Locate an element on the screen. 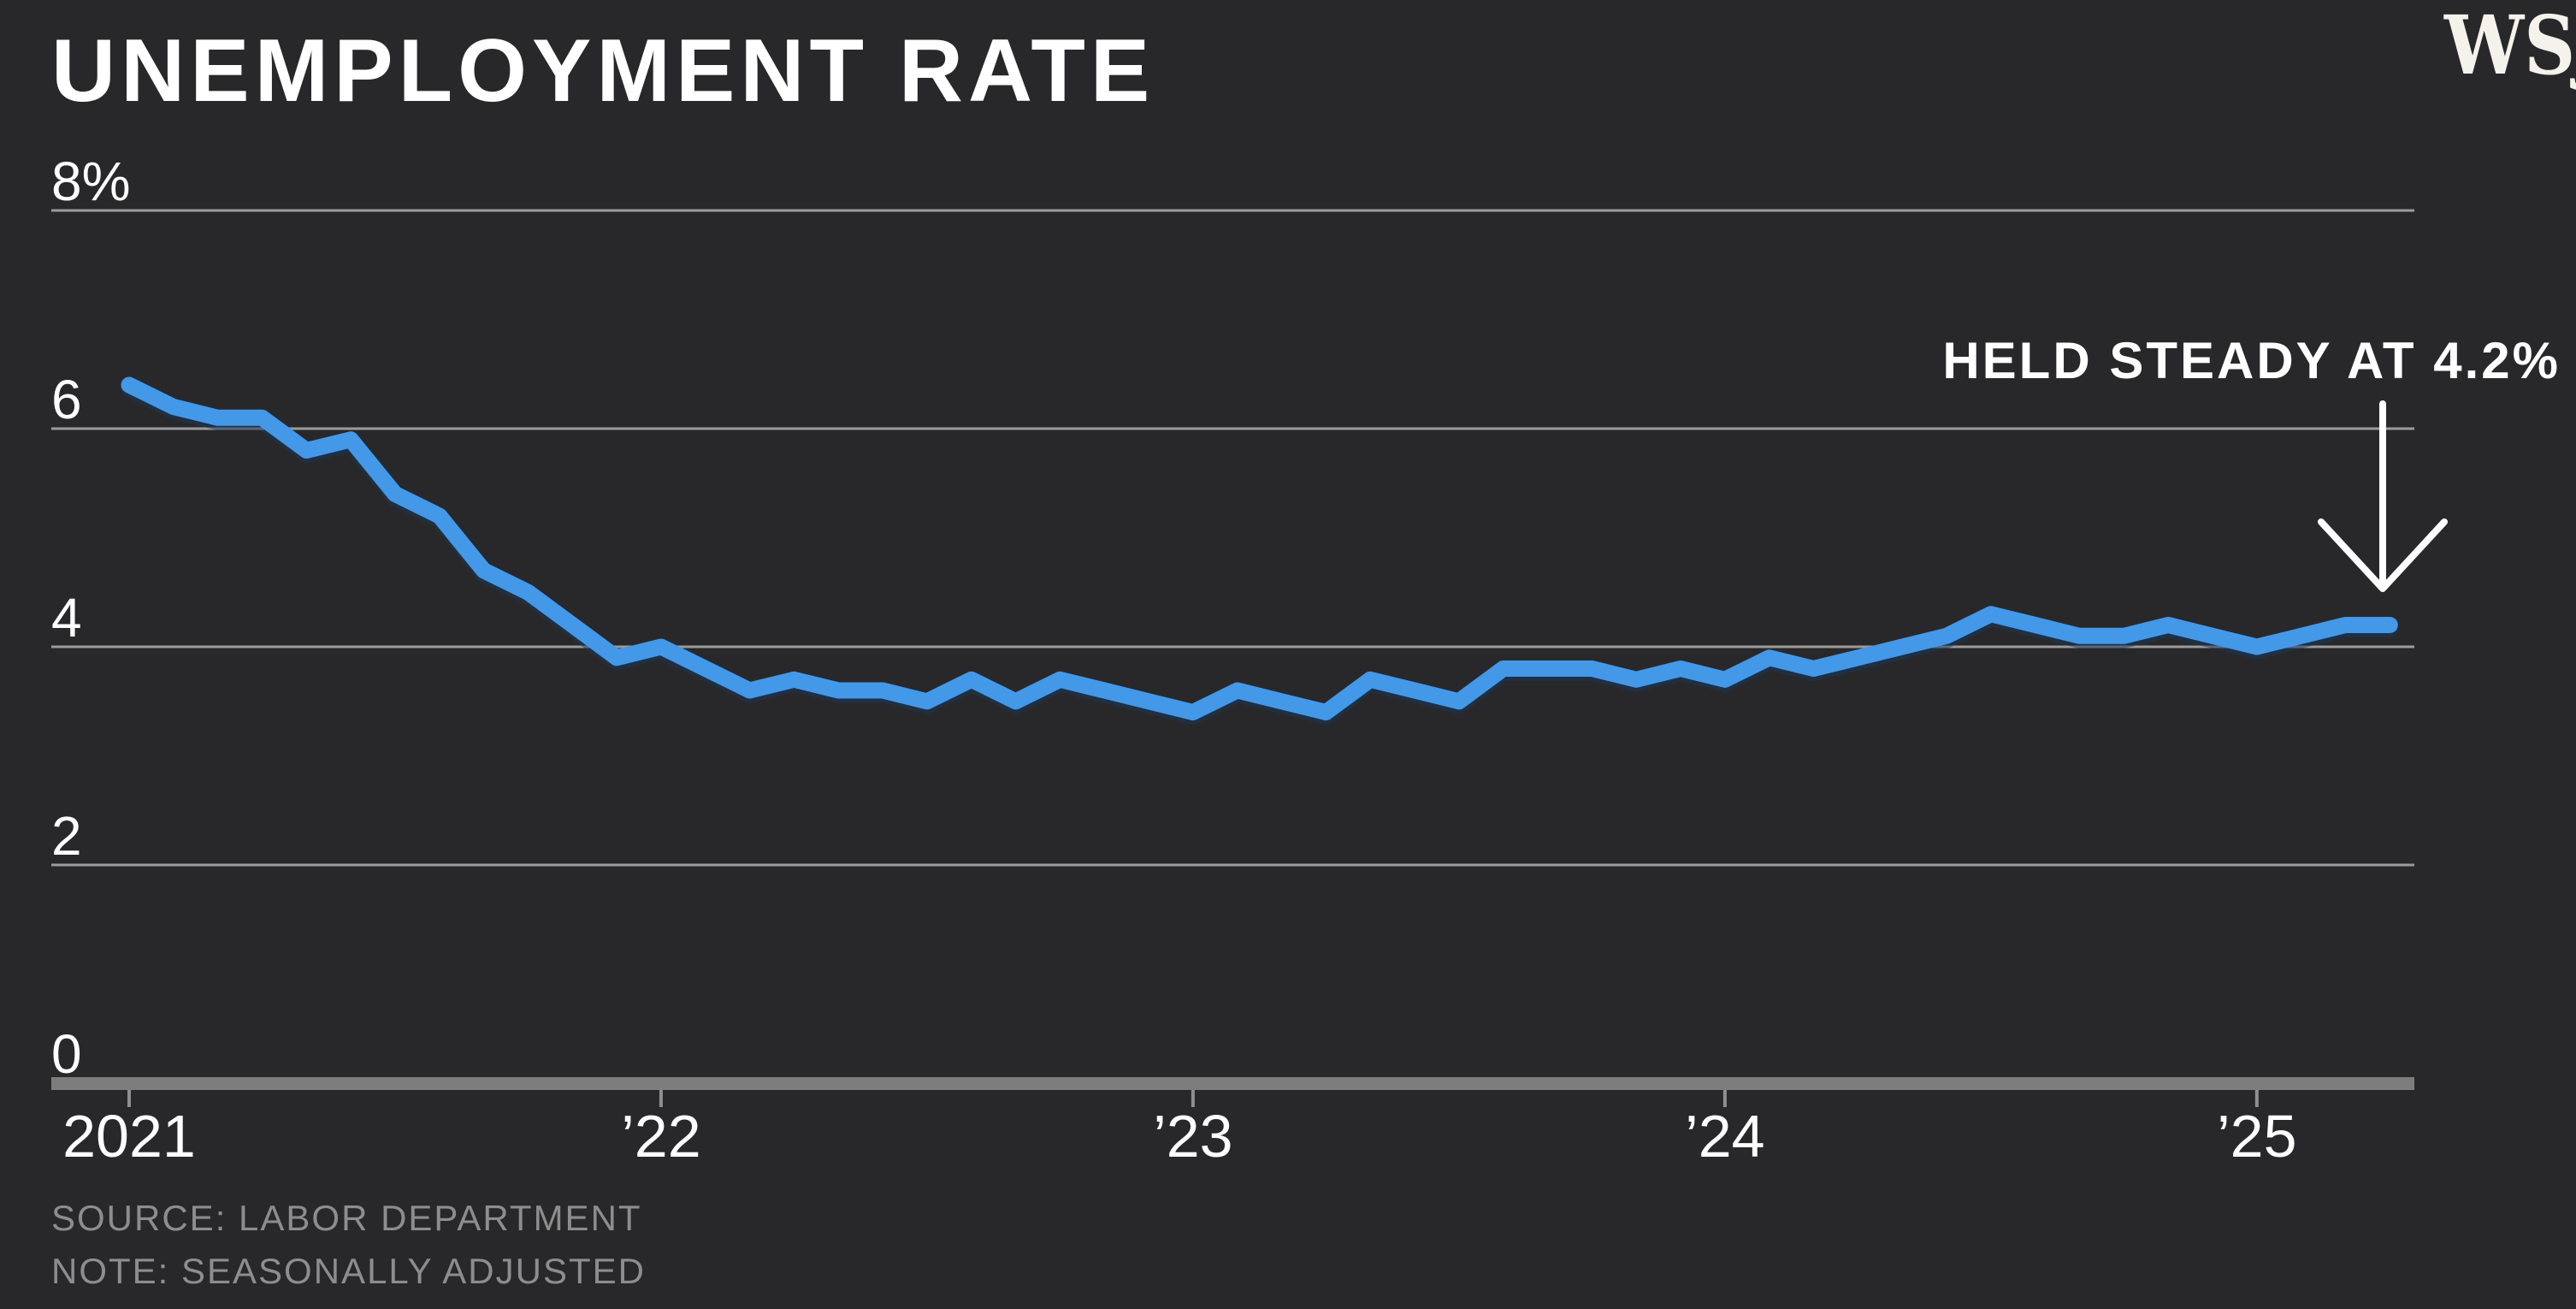  y-axis-label-0: 0 is located at coordinates (66, 1054).